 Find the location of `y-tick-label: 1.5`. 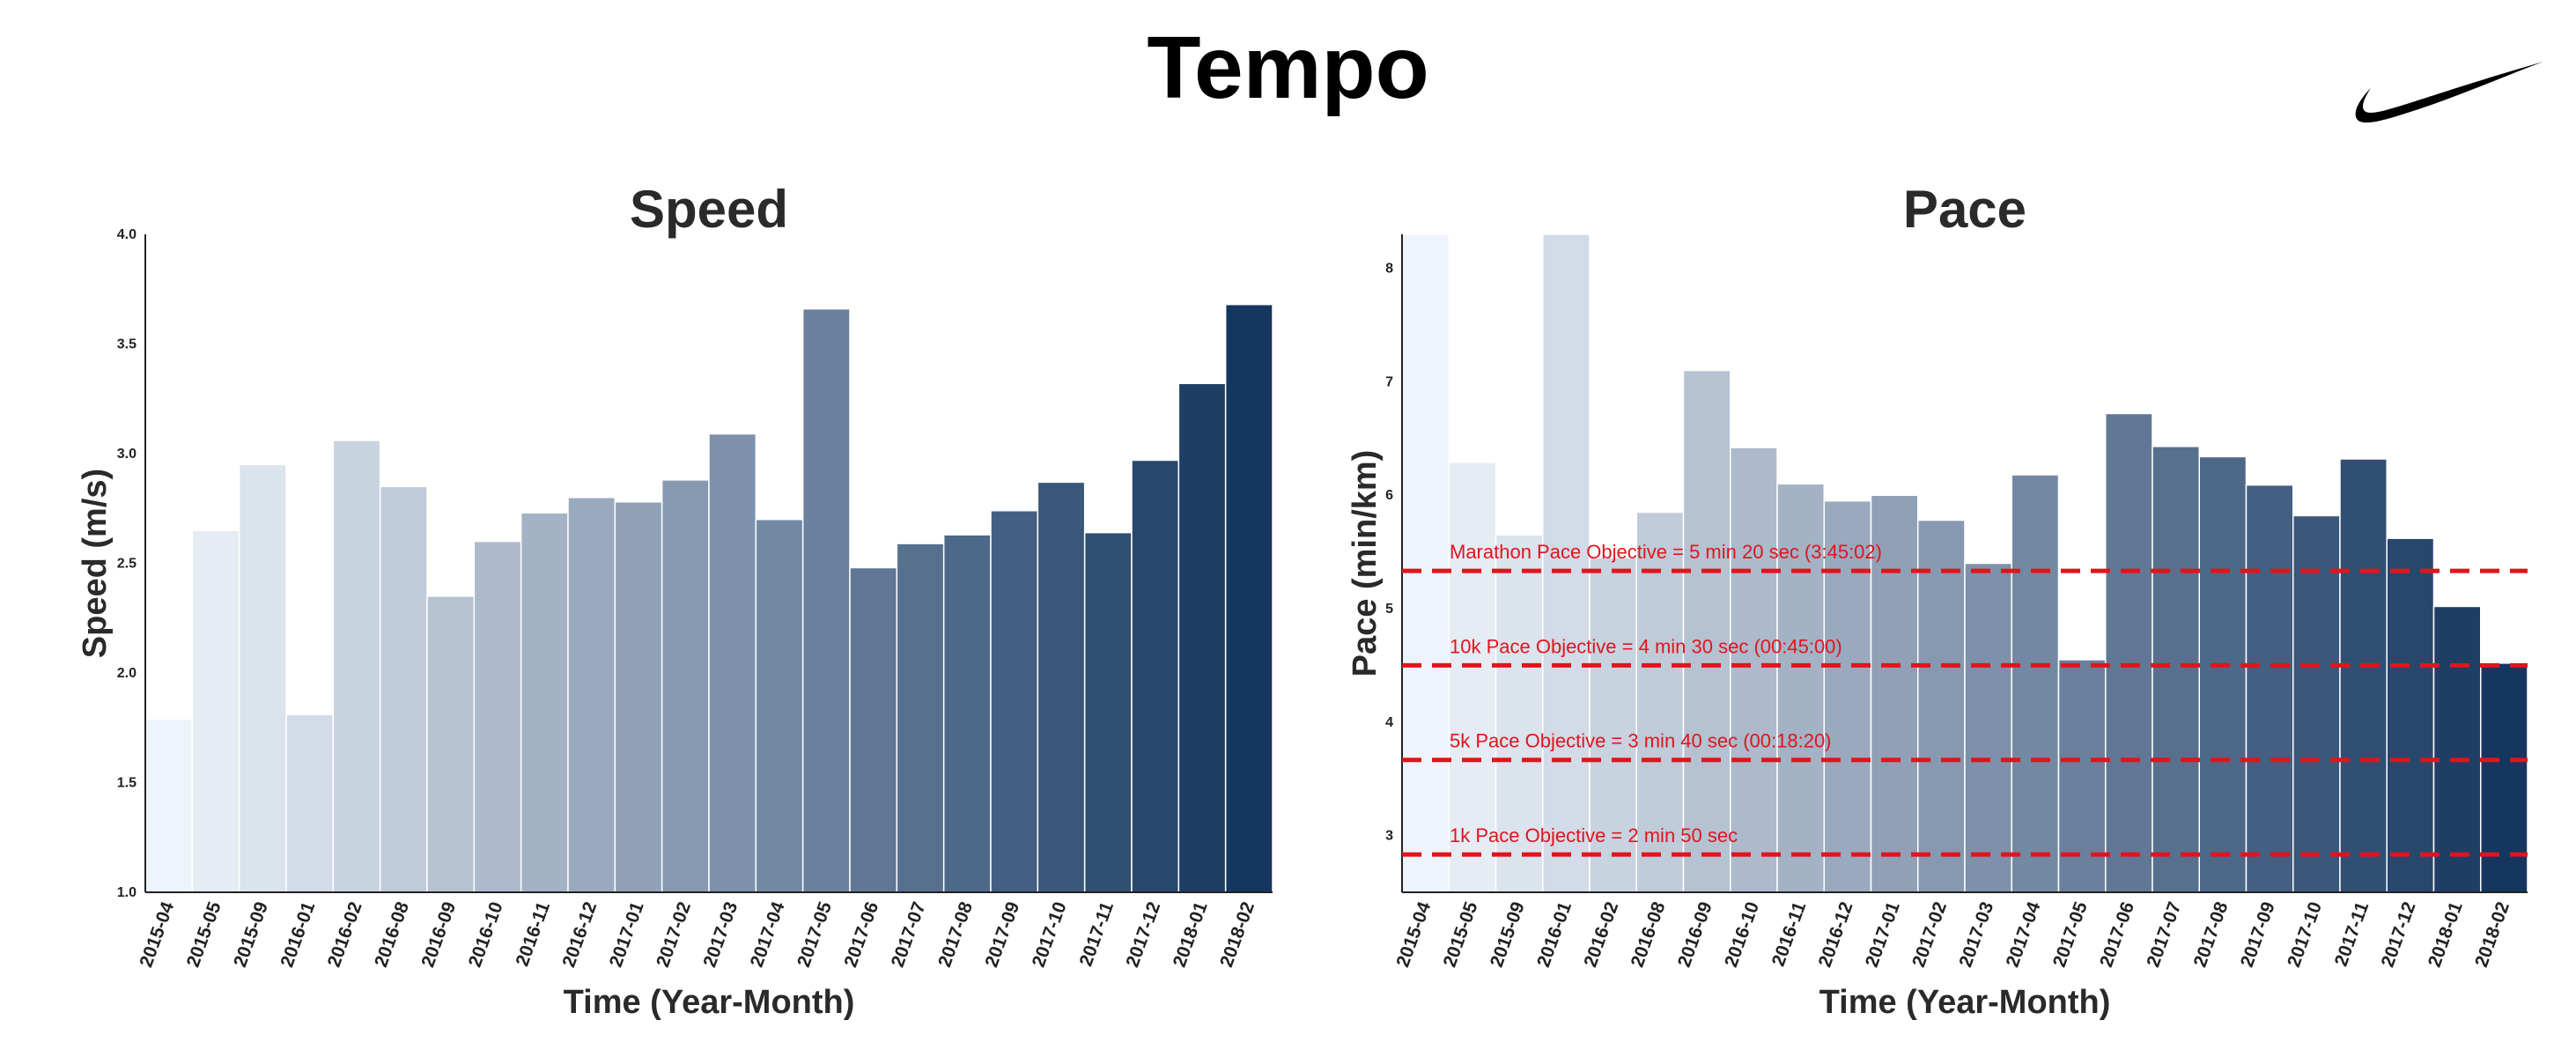

y-tick-label: 1.5 is located at coordinates (127, 783).